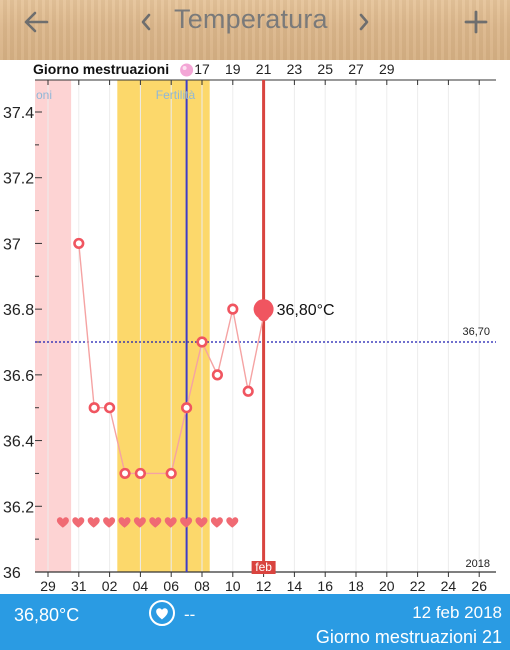 This screenshot has width=510, height=650. I want to click on wood-texture, so click(255, 30).